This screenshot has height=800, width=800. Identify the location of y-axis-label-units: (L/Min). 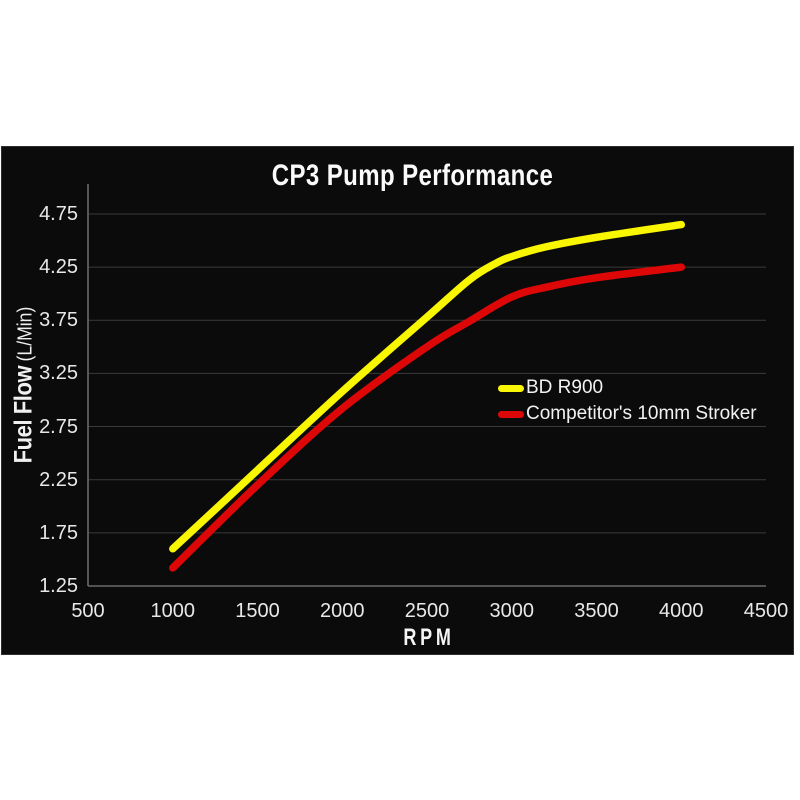
(25, 334).